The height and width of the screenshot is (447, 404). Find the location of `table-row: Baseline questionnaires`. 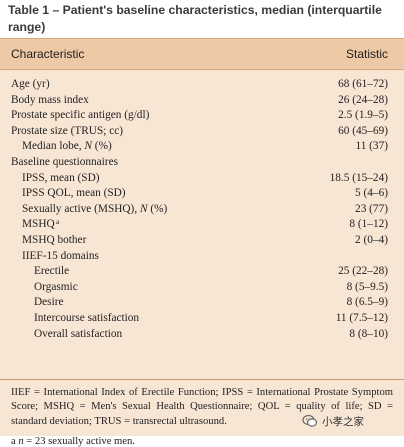

table-row: Baseline questionnaires is located at coordinates (202, 163).